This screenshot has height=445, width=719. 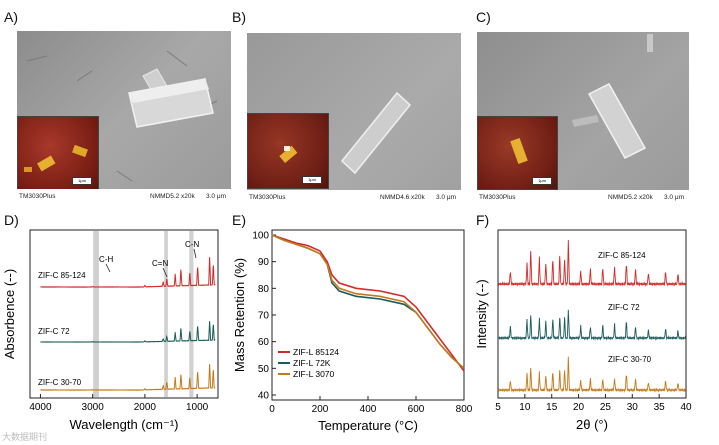 I want to click on ftir-x-tick-label-2: 2000, so click(x=145, y=407).